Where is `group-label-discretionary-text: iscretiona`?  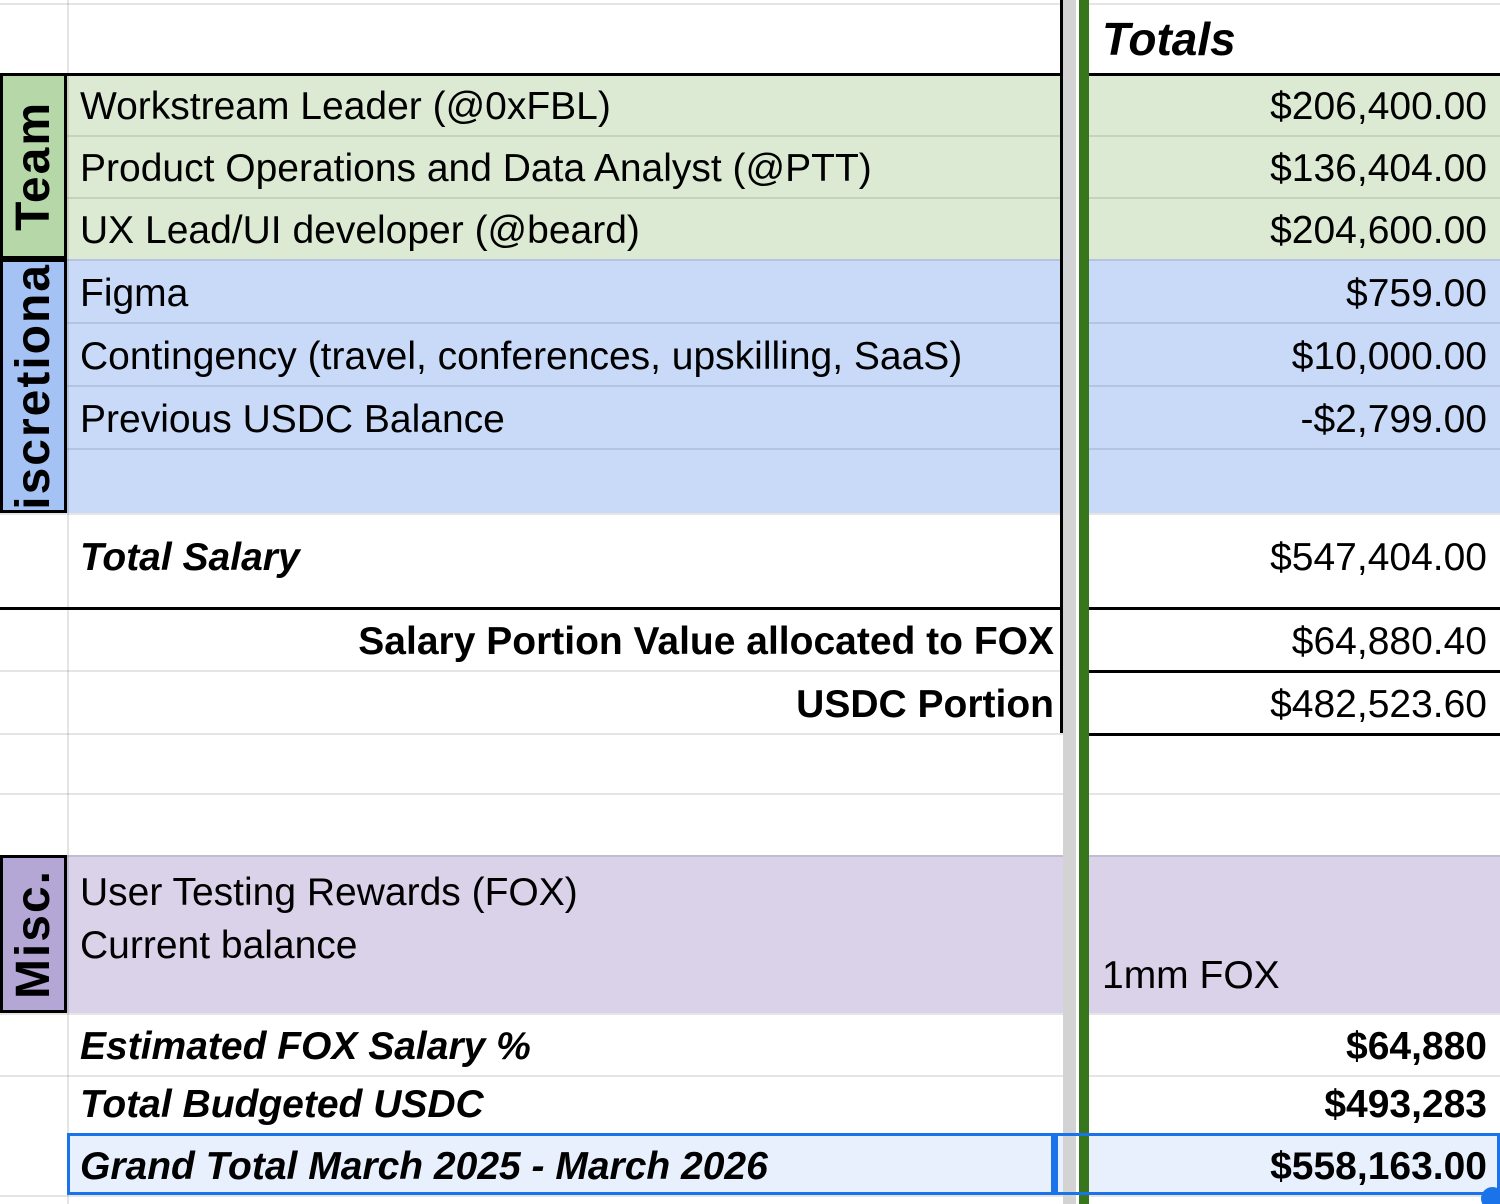
group-label-discretionary-text: iscretiona is located at coordinates (33, 386).